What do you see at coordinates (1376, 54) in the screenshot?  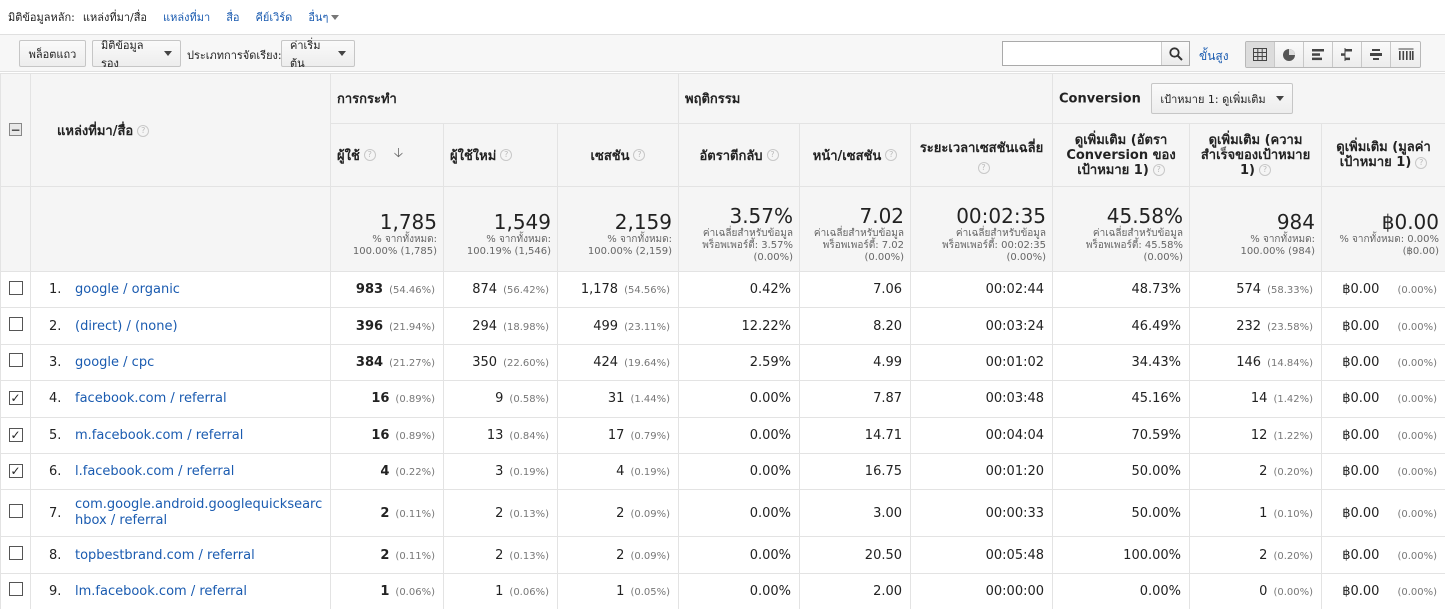 I see `term-cloud-view-button` at bounding box center [1376, 54].